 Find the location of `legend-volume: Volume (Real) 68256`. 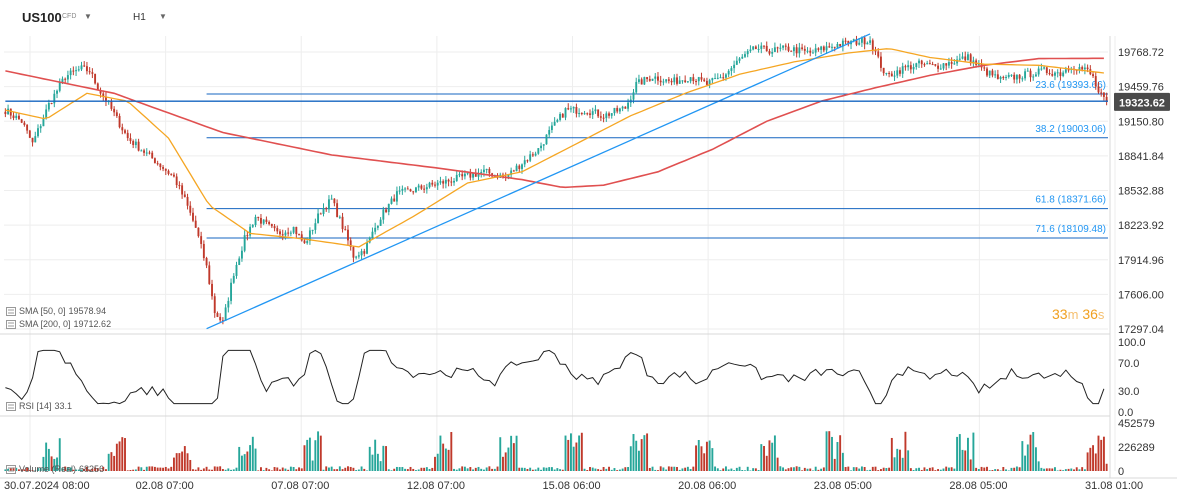

legend-volume: Volume (Real) 68256 is located at coordinates (55, 469).